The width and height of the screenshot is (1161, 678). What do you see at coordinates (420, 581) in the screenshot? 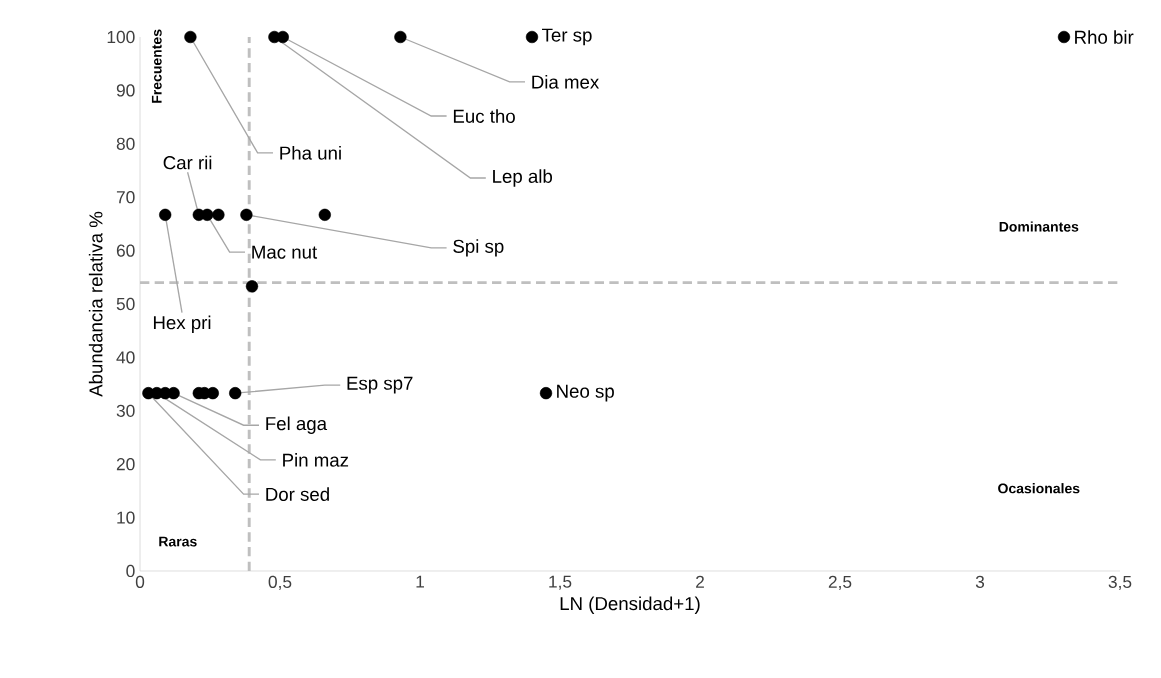
I see `x-tick-label: 1` at bounding box center [420, 581].